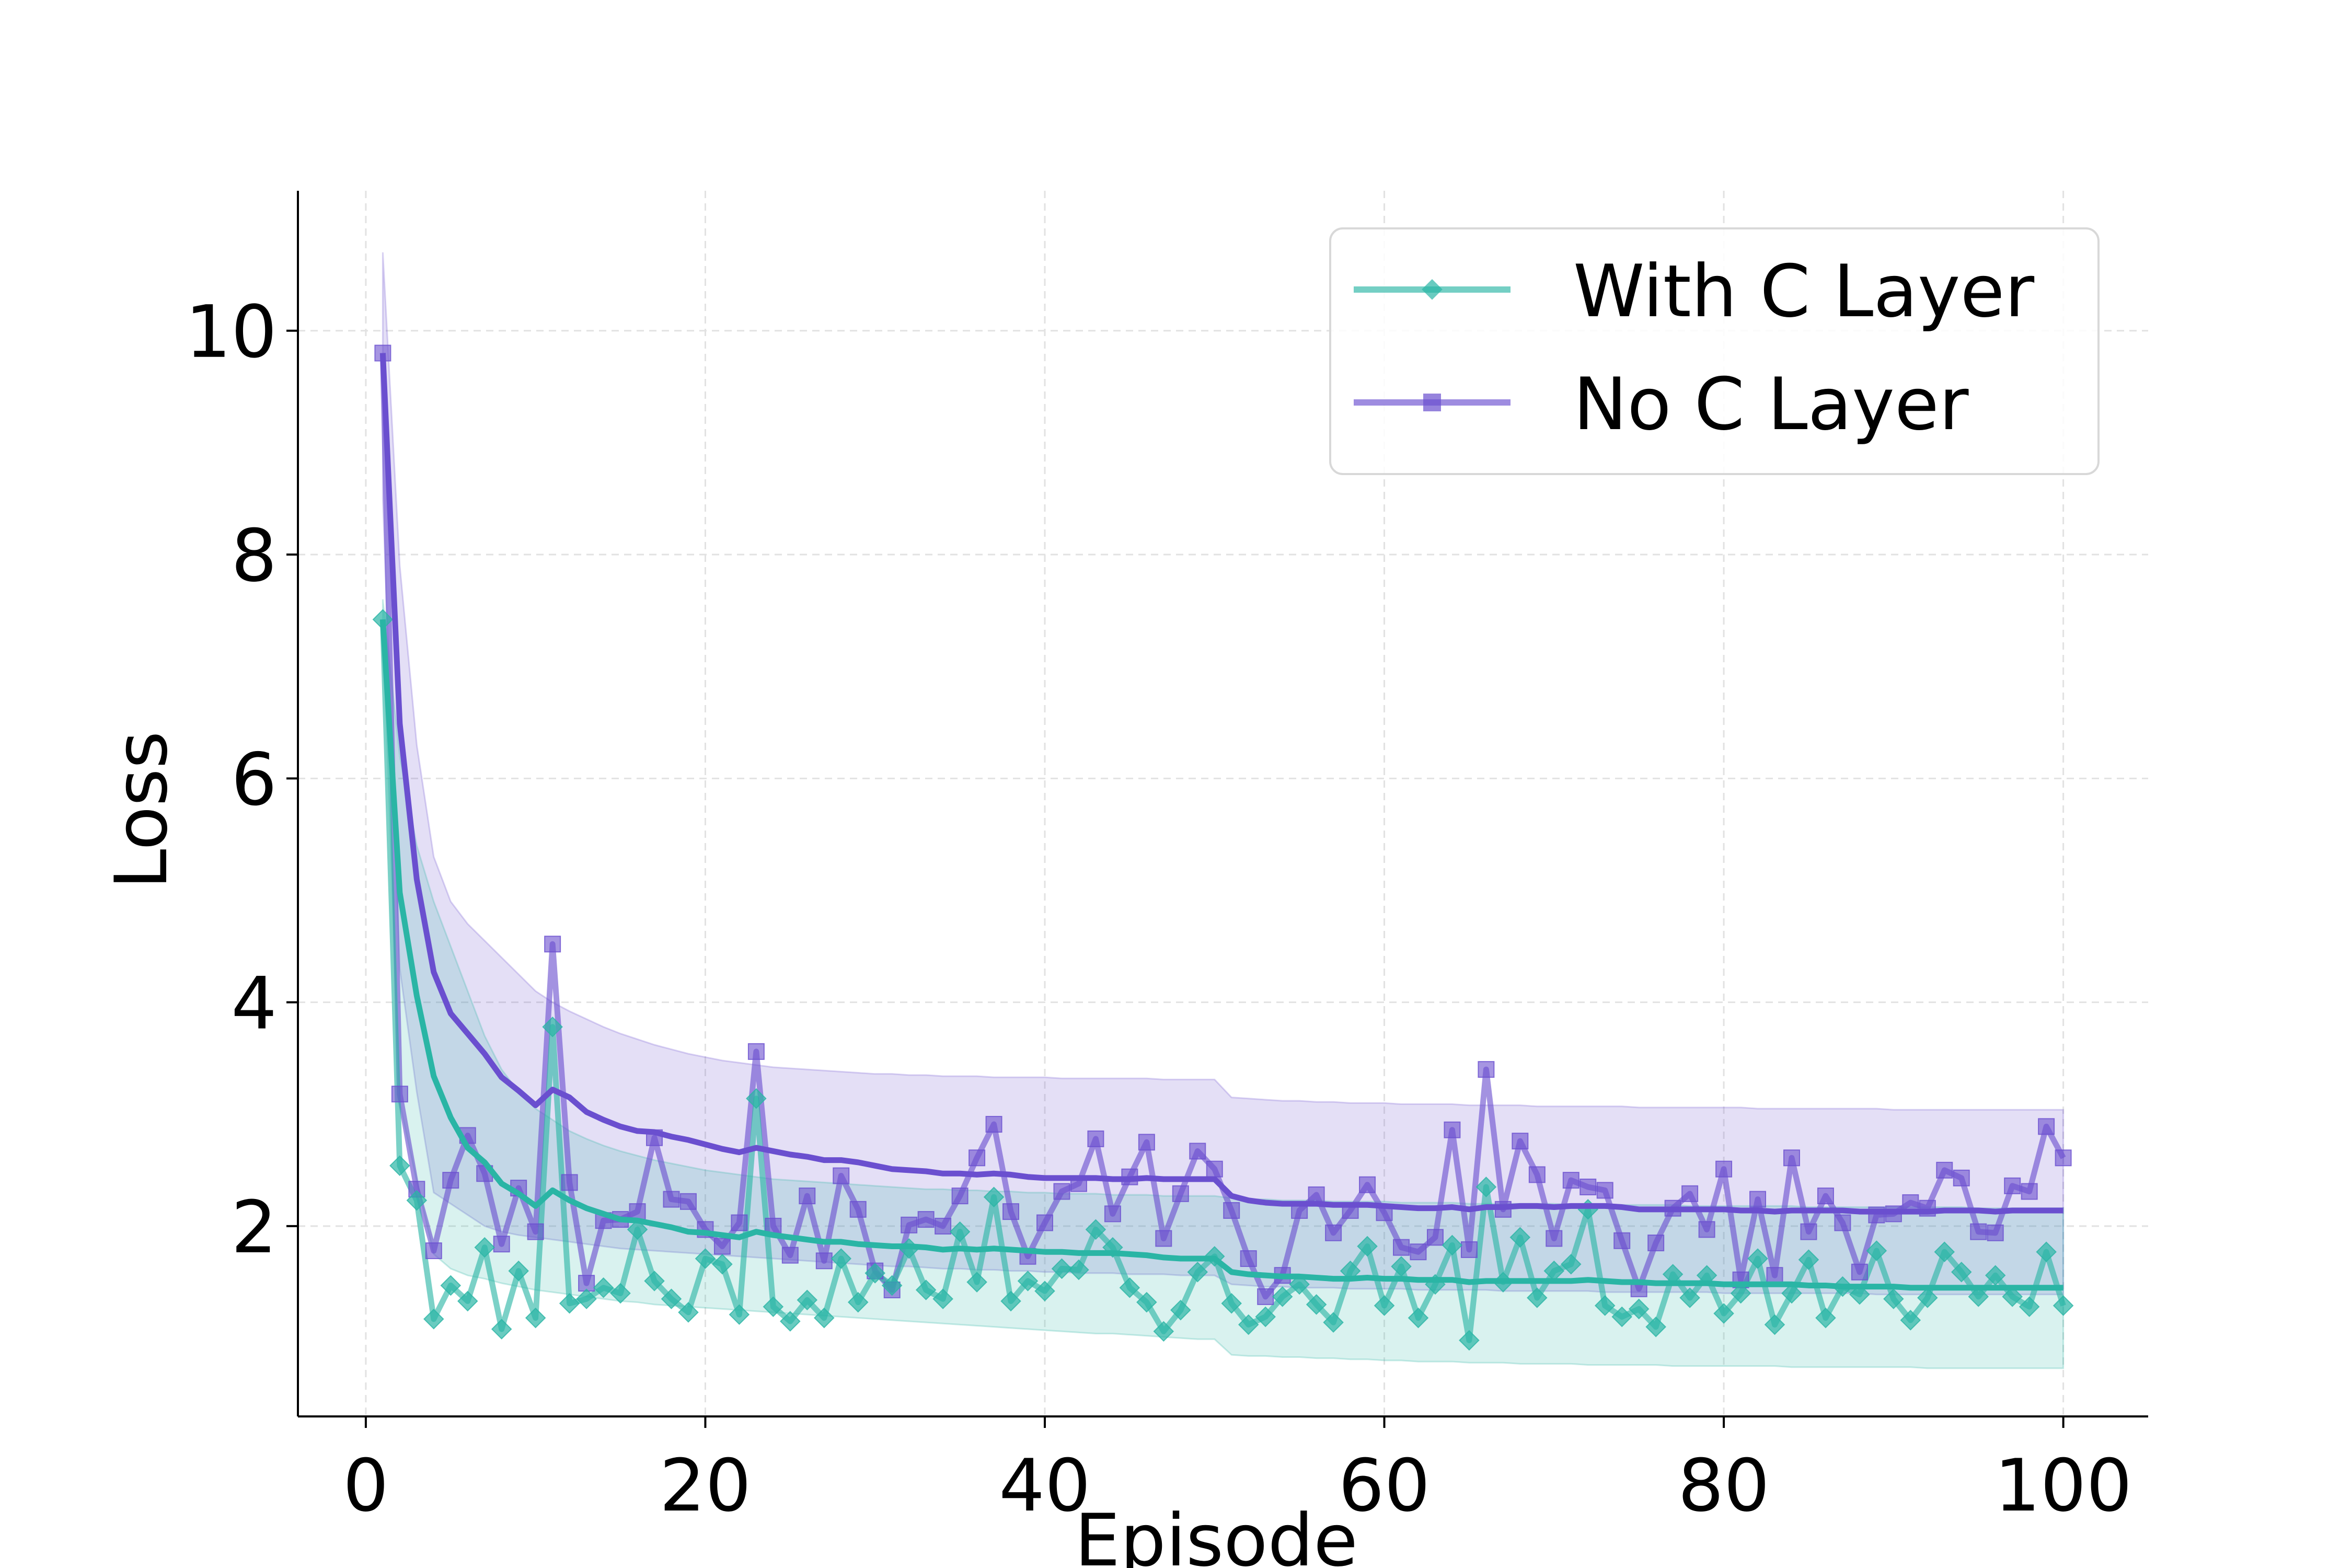 The width and height of the screenshot is (2352, 1568). I want to click on legend-swatch-diamond-marker, so click(1432, 289).